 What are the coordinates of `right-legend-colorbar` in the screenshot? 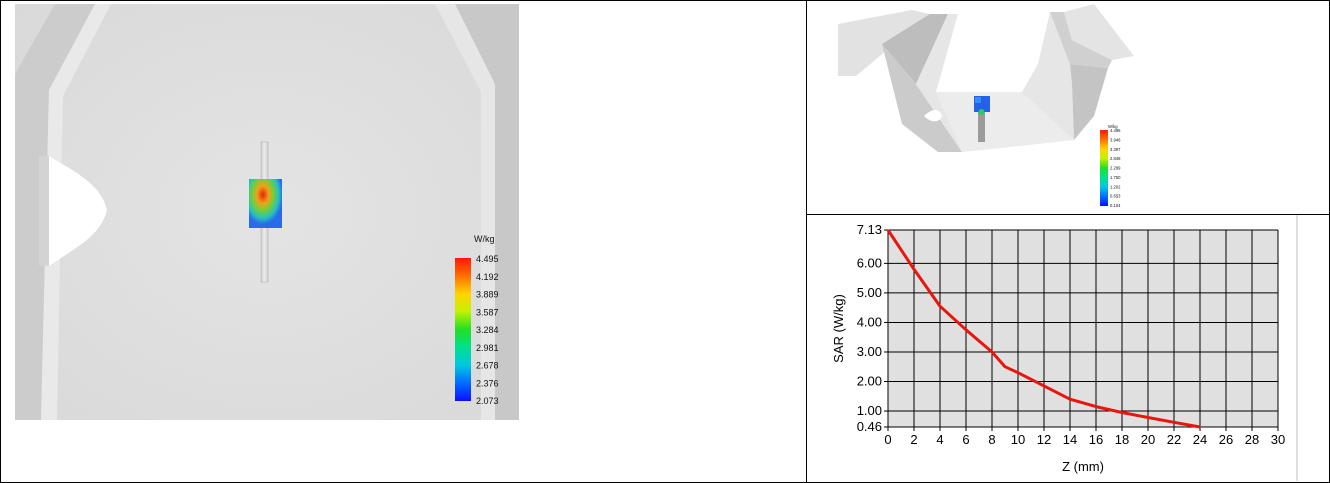 It's located at (1104, 168).